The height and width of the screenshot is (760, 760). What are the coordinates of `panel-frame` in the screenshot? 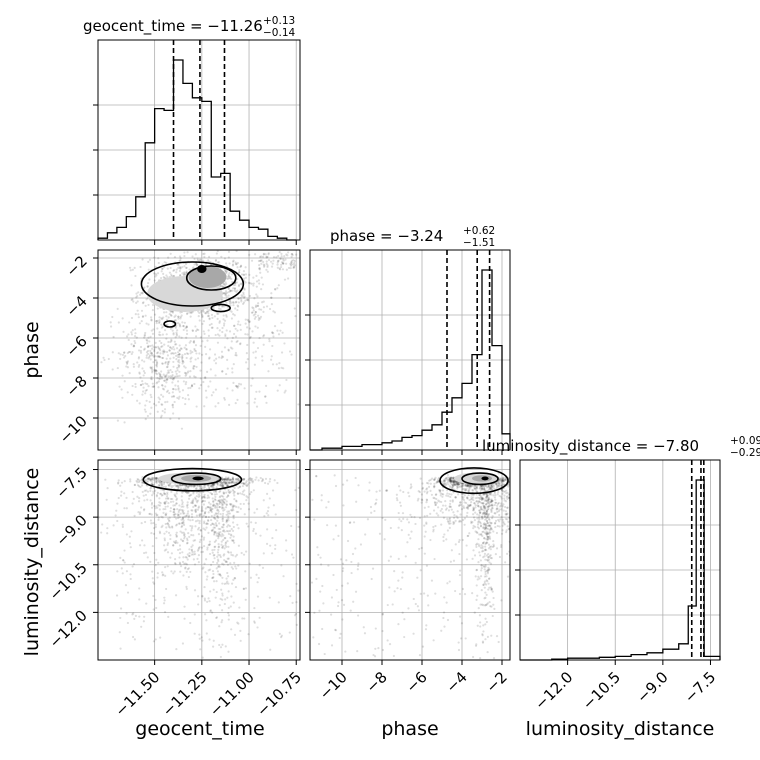 It's located at (199, 140).